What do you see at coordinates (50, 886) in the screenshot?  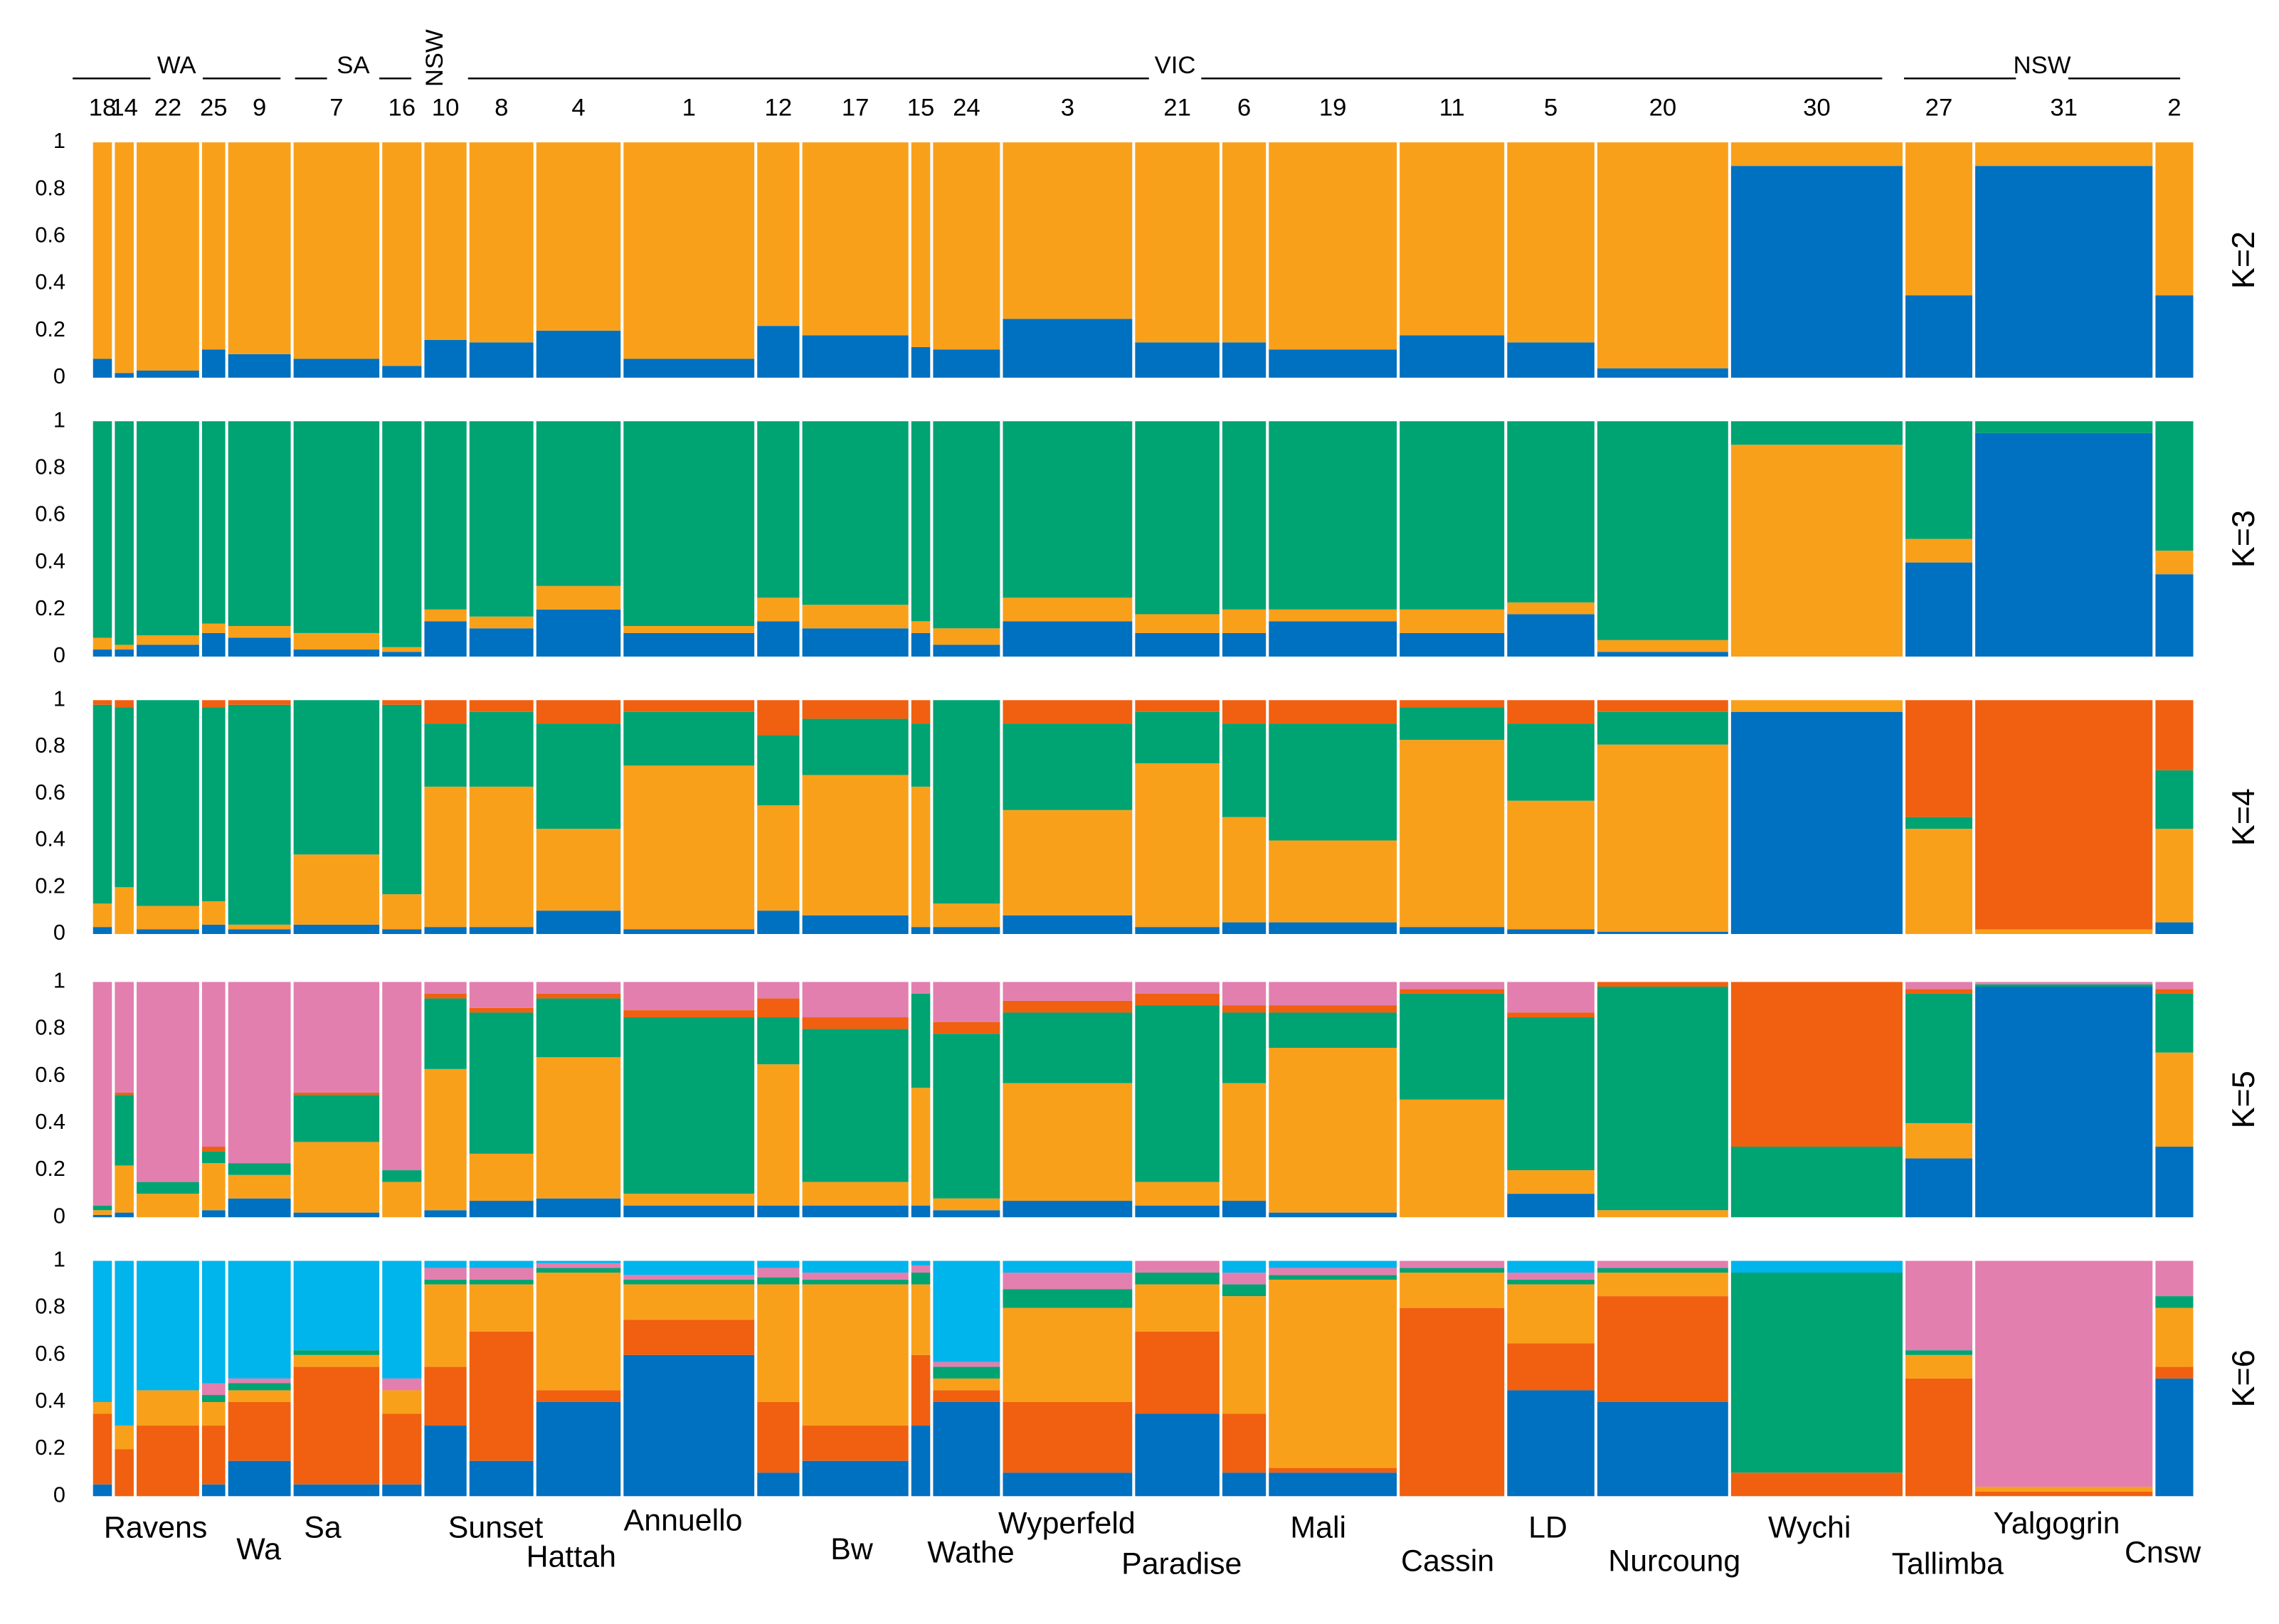 I see `y-tick-label: 0.2` at bounding box center [50, 886].